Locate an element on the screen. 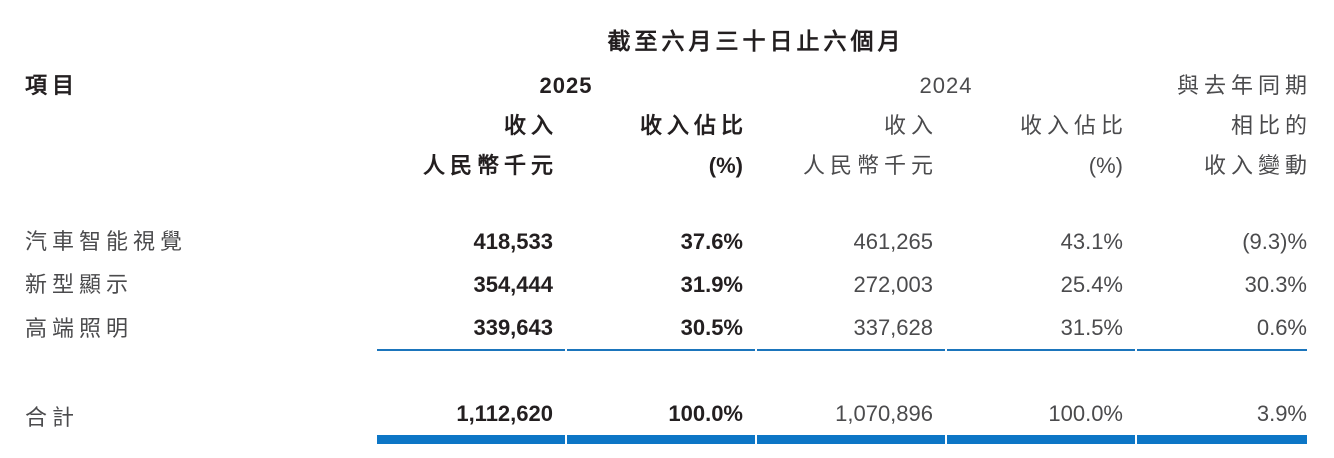 This screenshot has width=1334, height=458. total-change-cell: 3.9% is located at coordinates (1222, 397).